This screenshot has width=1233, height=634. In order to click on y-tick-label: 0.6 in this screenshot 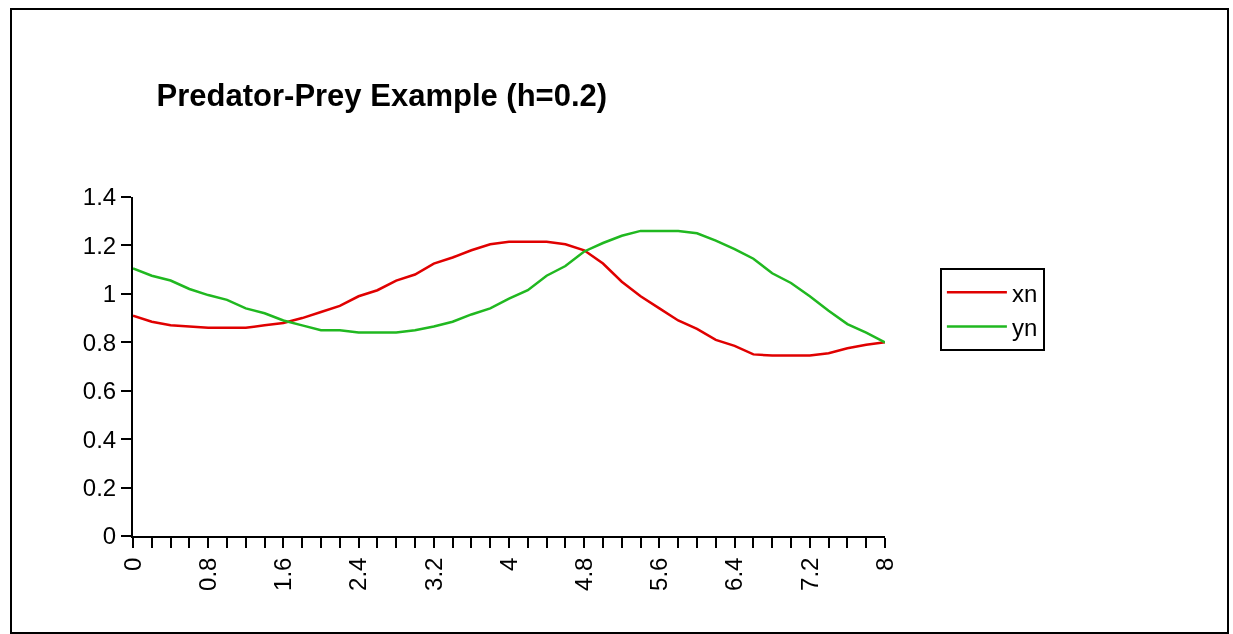, I will do `click(99, 391)`.